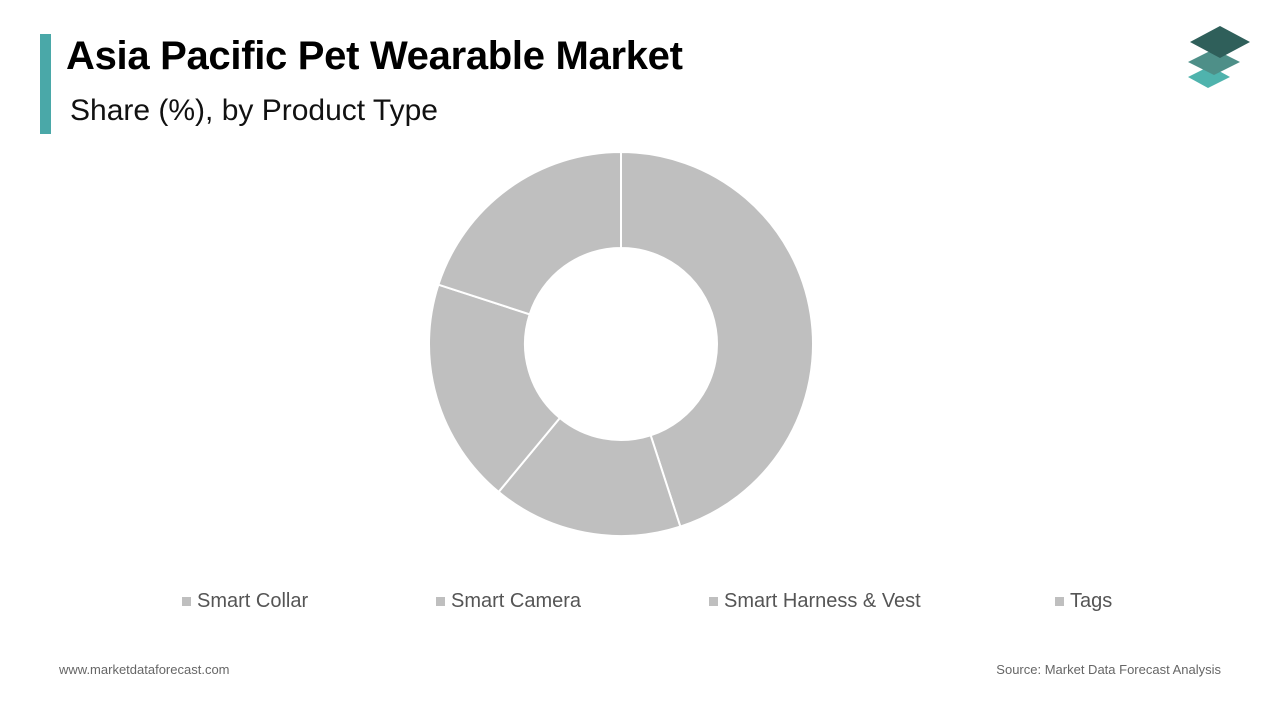 This screenshot has width=1280, height=720. Describe the element at coordinates (1214, 62) in the screenshot. I see `logo-layer-middle` at that location.